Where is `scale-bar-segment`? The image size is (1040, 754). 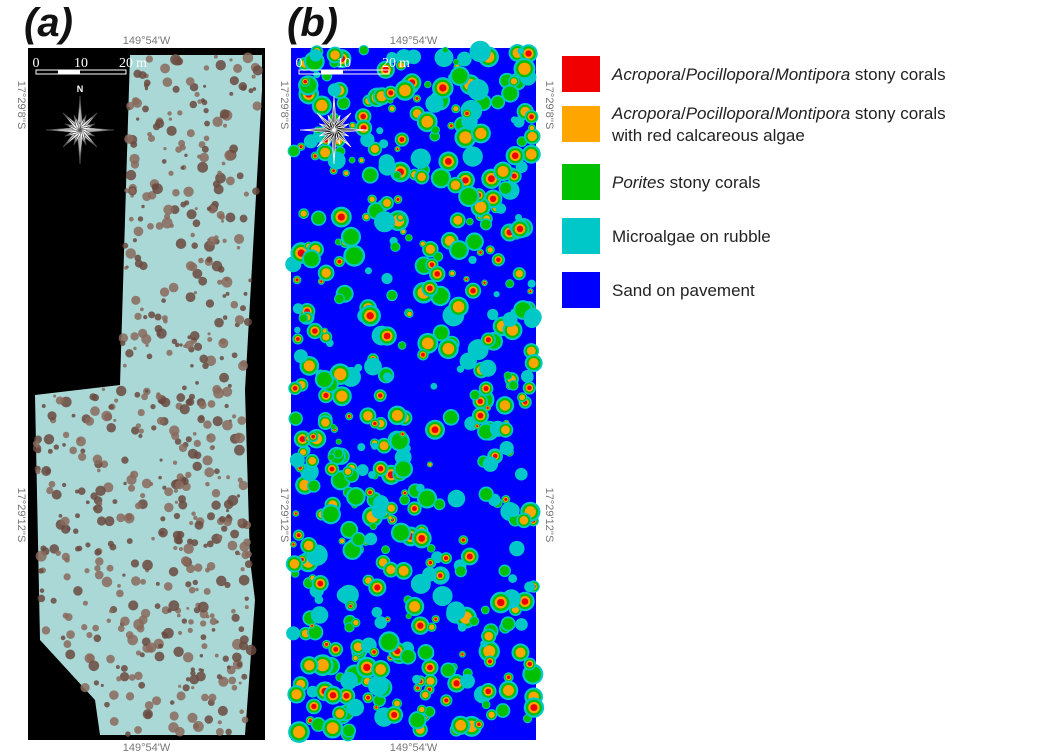 scale-bar-segment is located at coordinates (332, 72).